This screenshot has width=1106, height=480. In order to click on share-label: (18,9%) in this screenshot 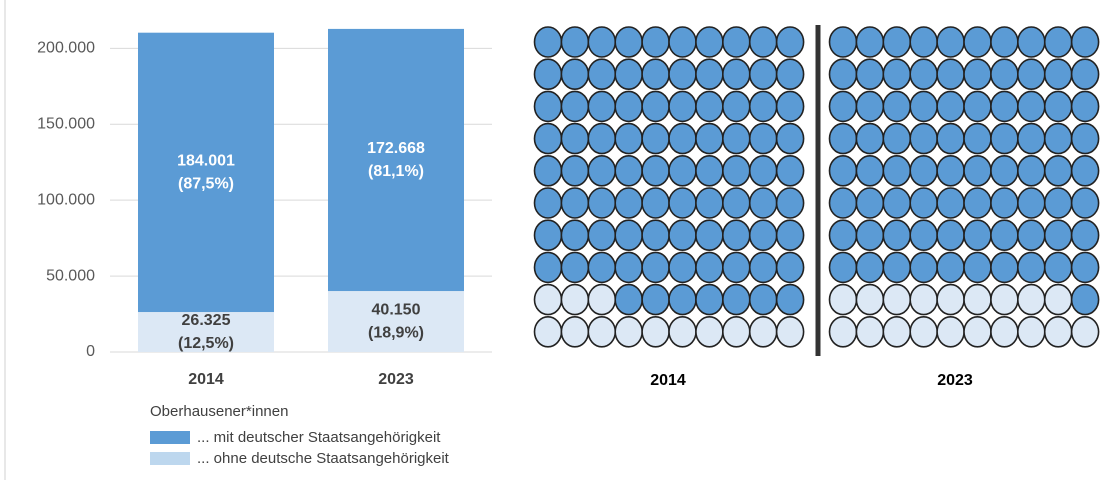, I will do `click(396, 333)`.